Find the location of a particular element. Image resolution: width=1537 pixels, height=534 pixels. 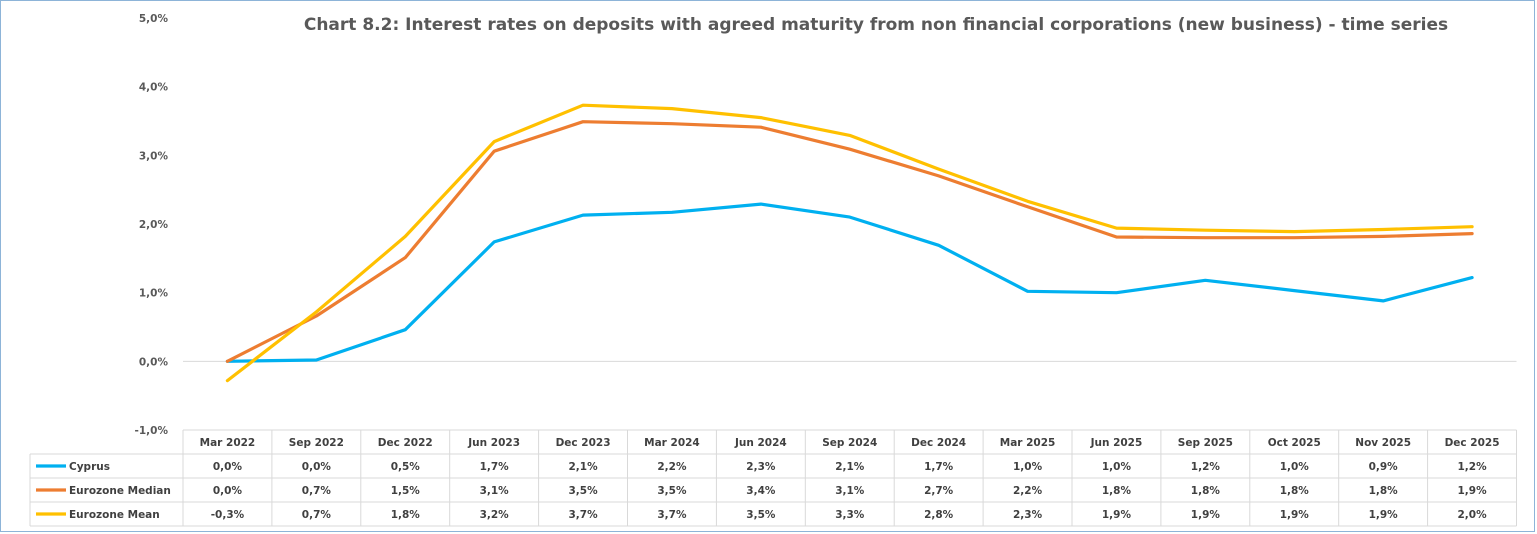

x-category-label: Oct 2025 is located at coordinates (1294, 443).